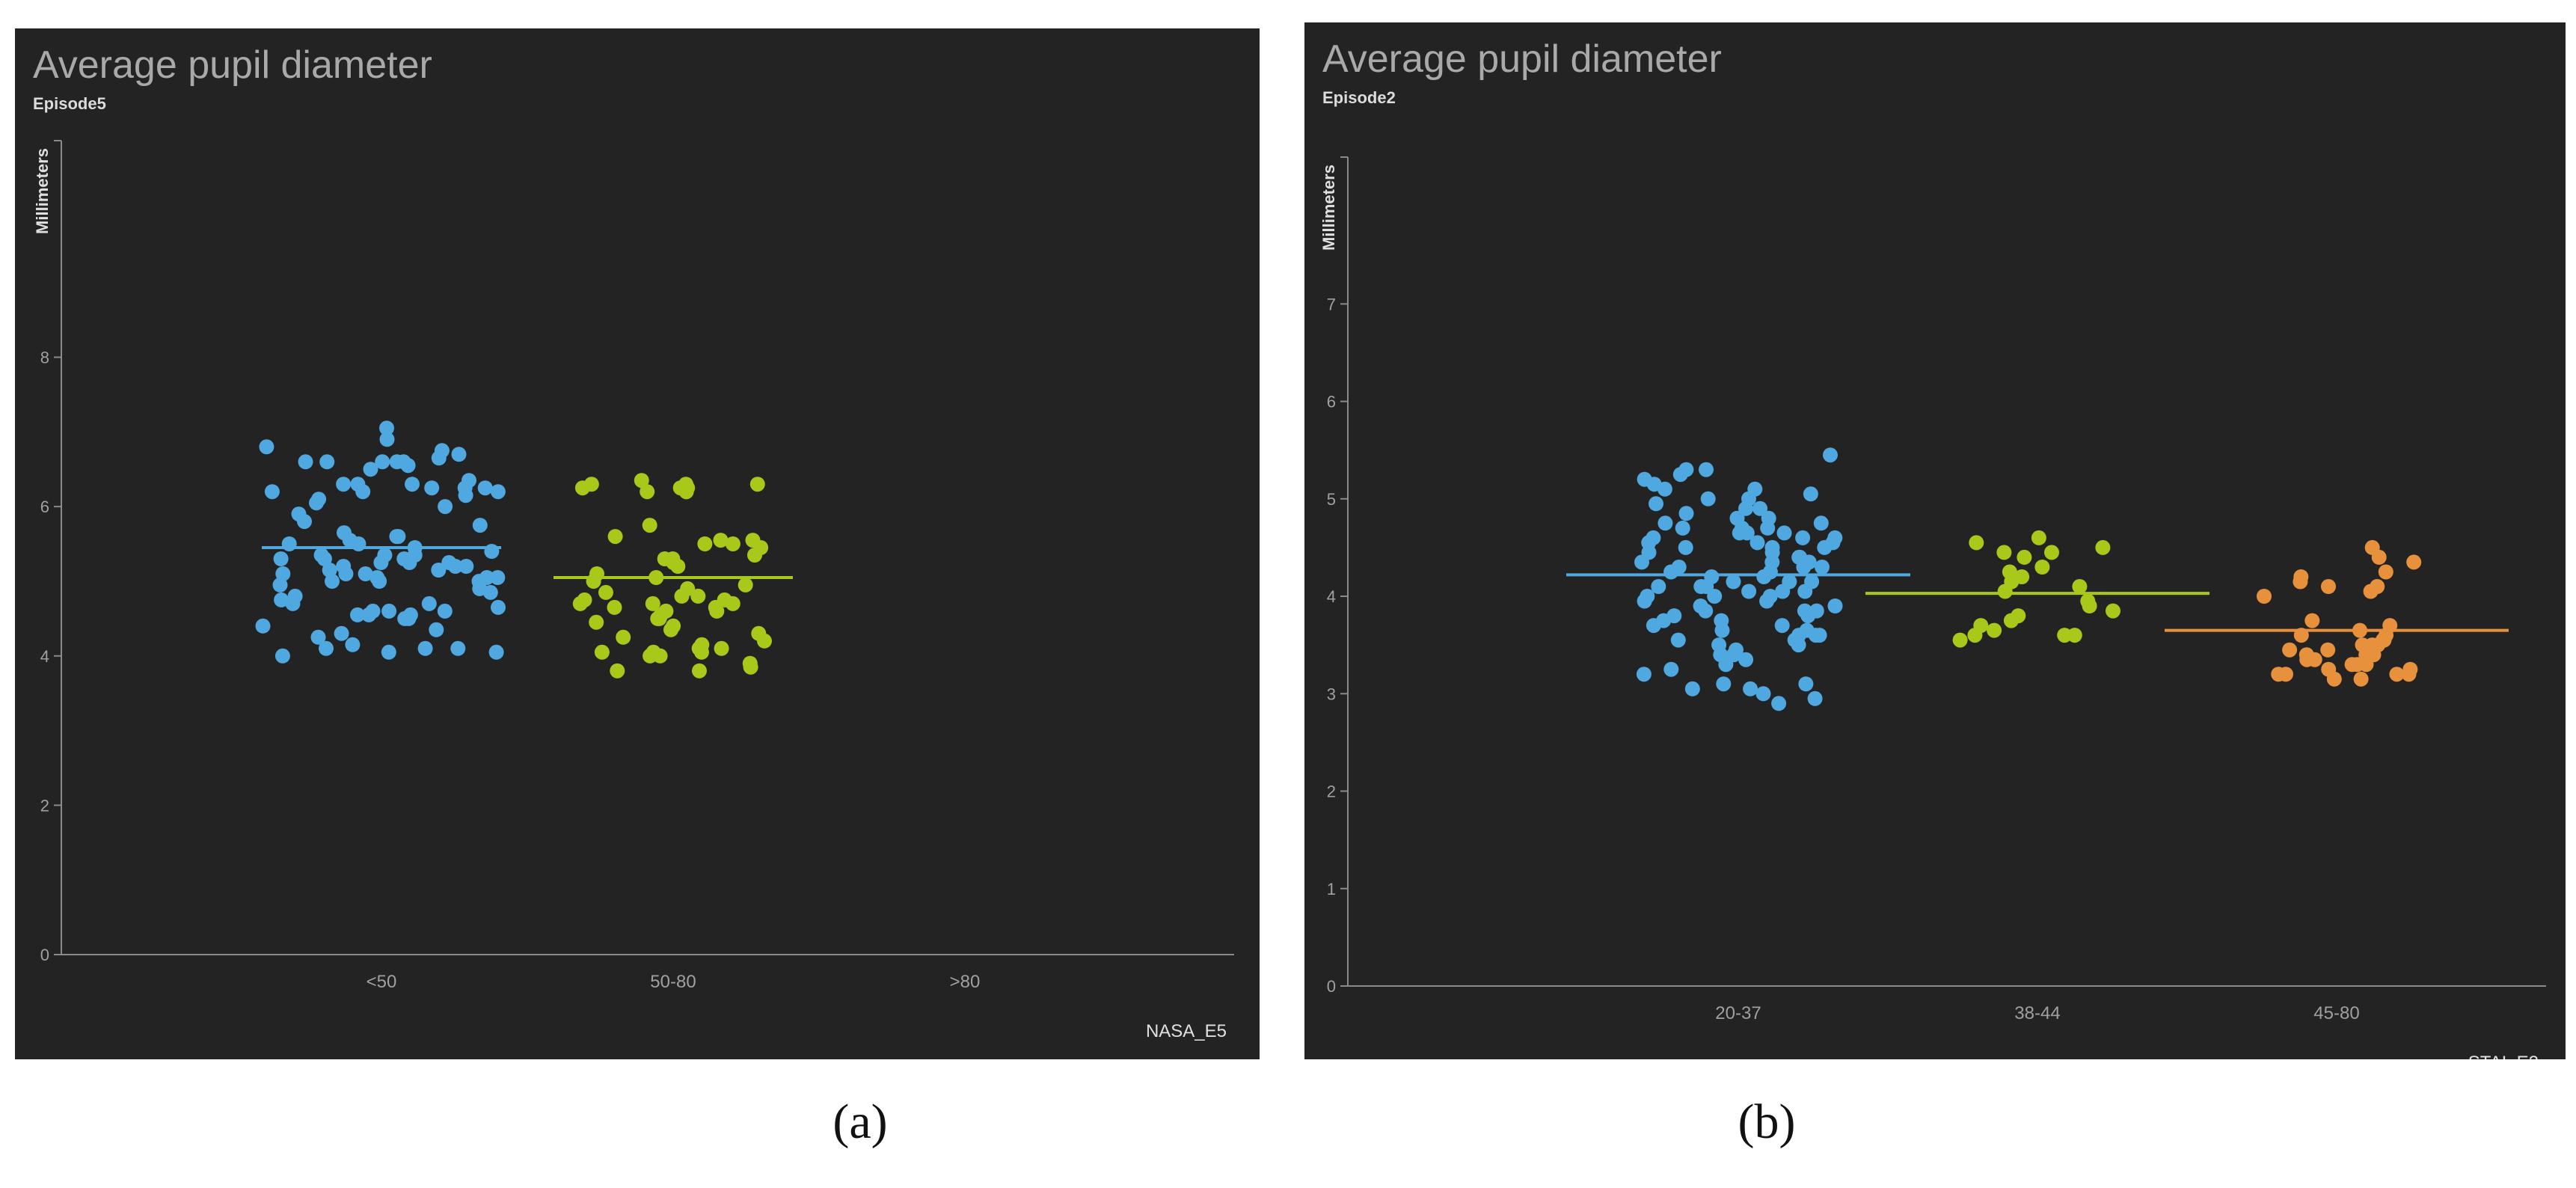 The width and height of the screenshot is (2576, 1188). What do you see at coordinates (382, 982) in the screenshot?
I see `x-tick-label: <50` at bounding box center [382, 982].